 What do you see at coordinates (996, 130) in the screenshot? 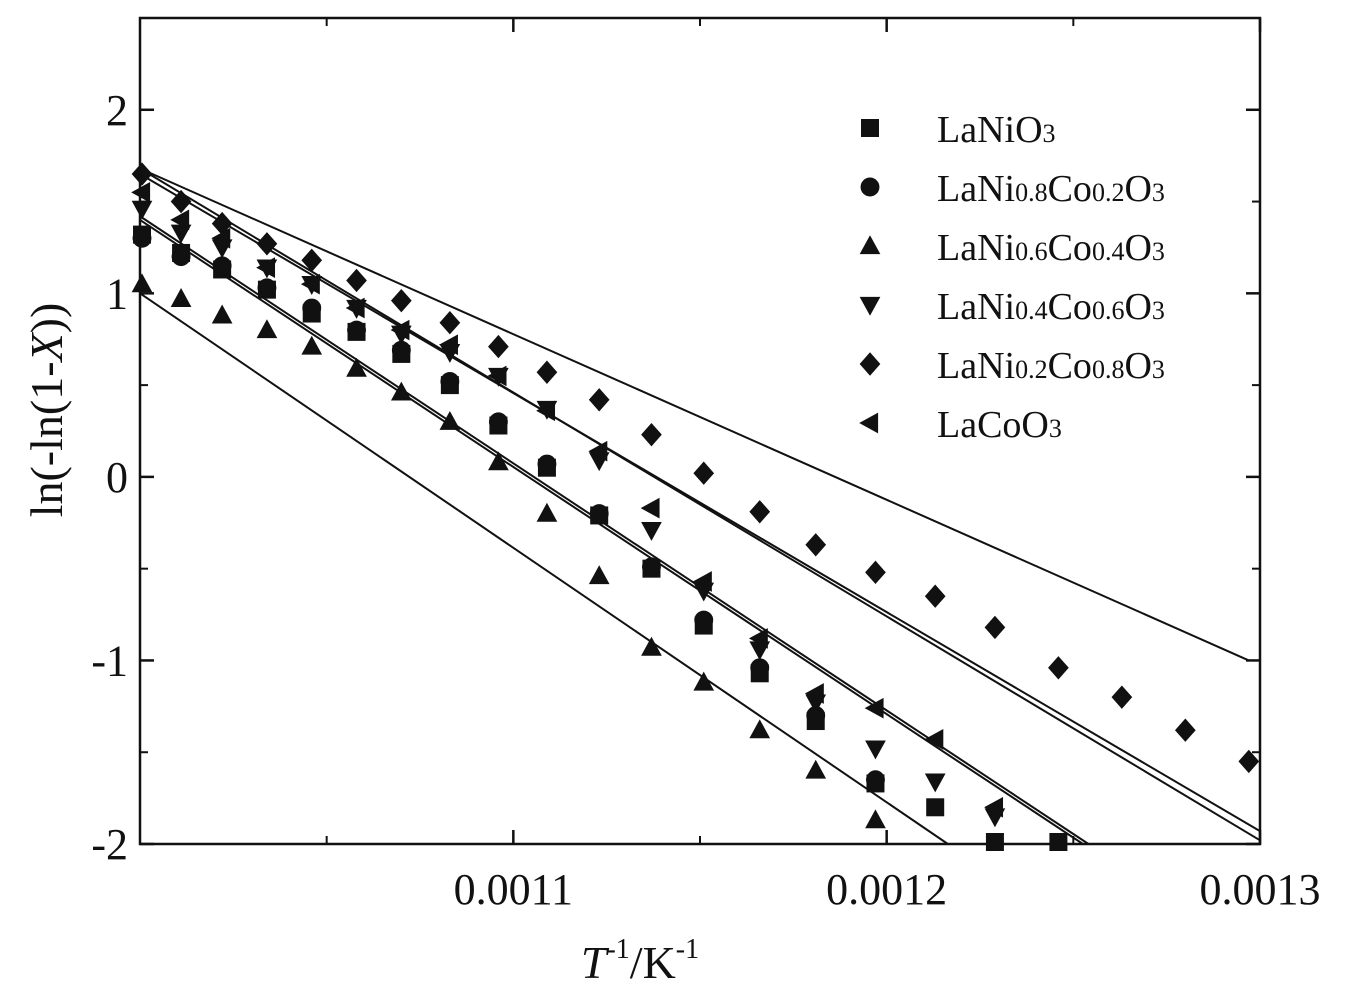
I see `legend-label-1: LaNiO3` at bounding box center [996, 130].